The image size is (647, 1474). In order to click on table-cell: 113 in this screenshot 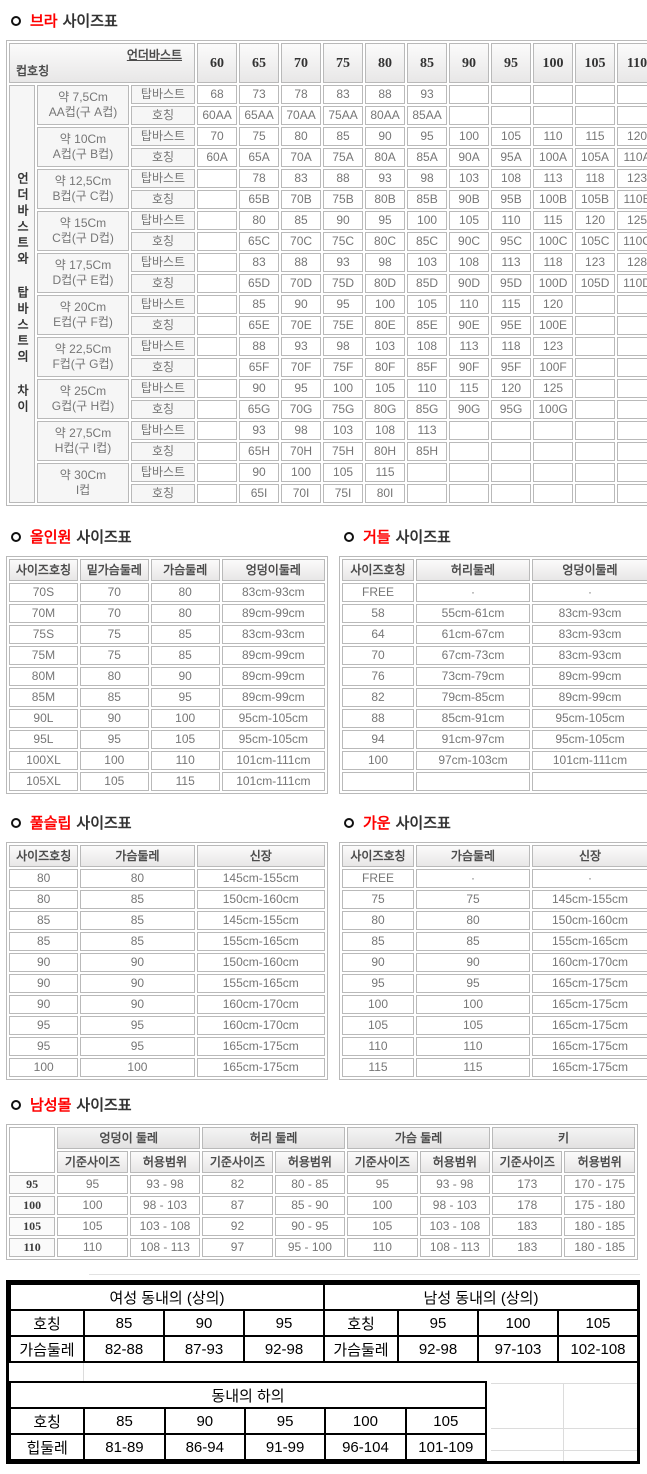, I will do `click(553, 178)`.